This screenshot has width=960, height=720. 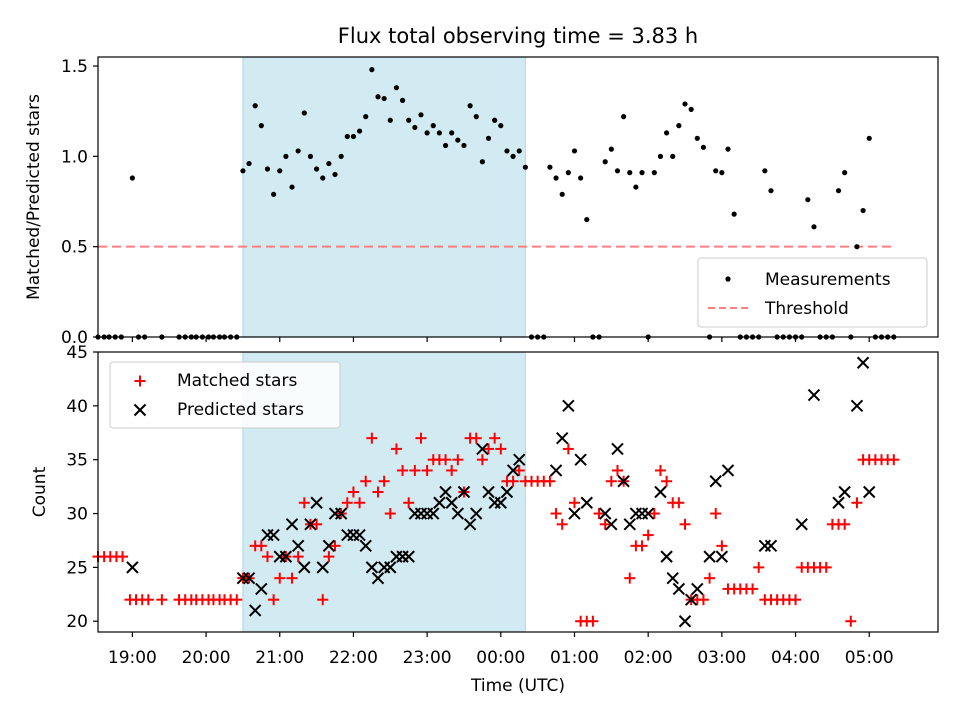 What do you see at coordinates (517, 686) in the screenshot?
I see `x-axis-label: Time (UTC)` at bounding box center [517, 686].